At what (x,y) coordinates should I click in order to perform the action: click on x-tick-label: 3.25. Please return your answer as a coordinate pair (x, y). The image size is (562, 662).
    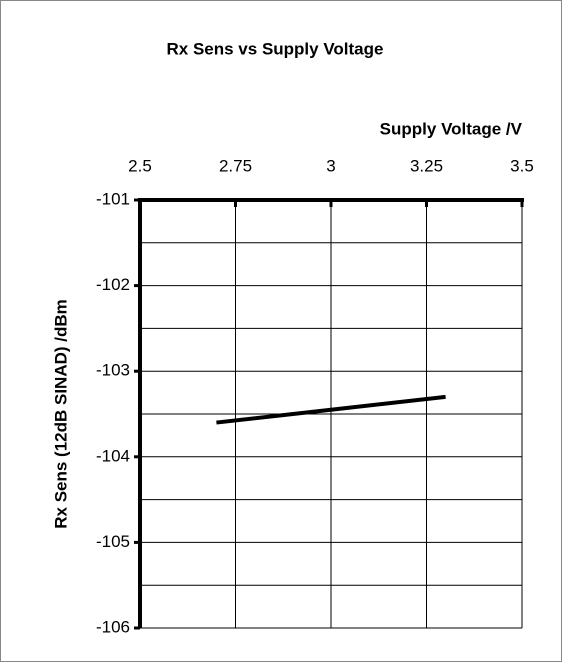
    Looking at the image, I should click on (426, 165).